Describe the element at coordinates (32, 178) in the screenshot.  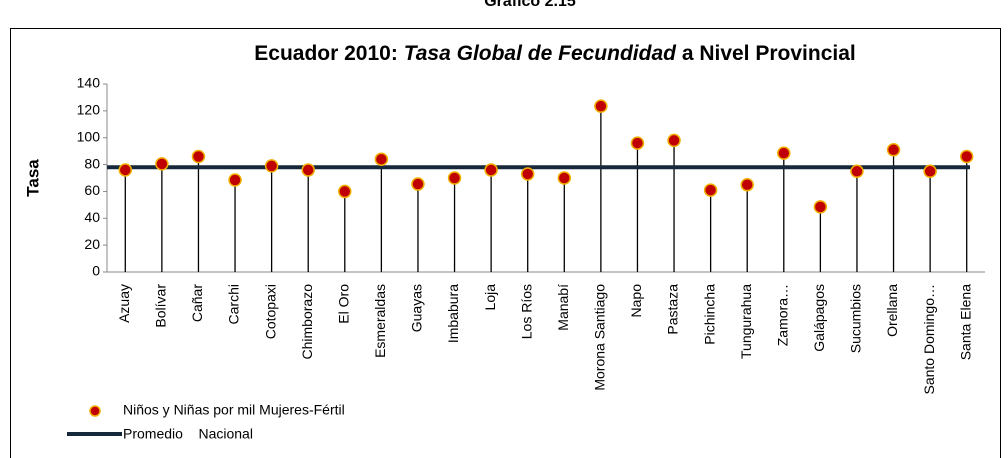
I see `y-axis-label: Tasa` at that location.